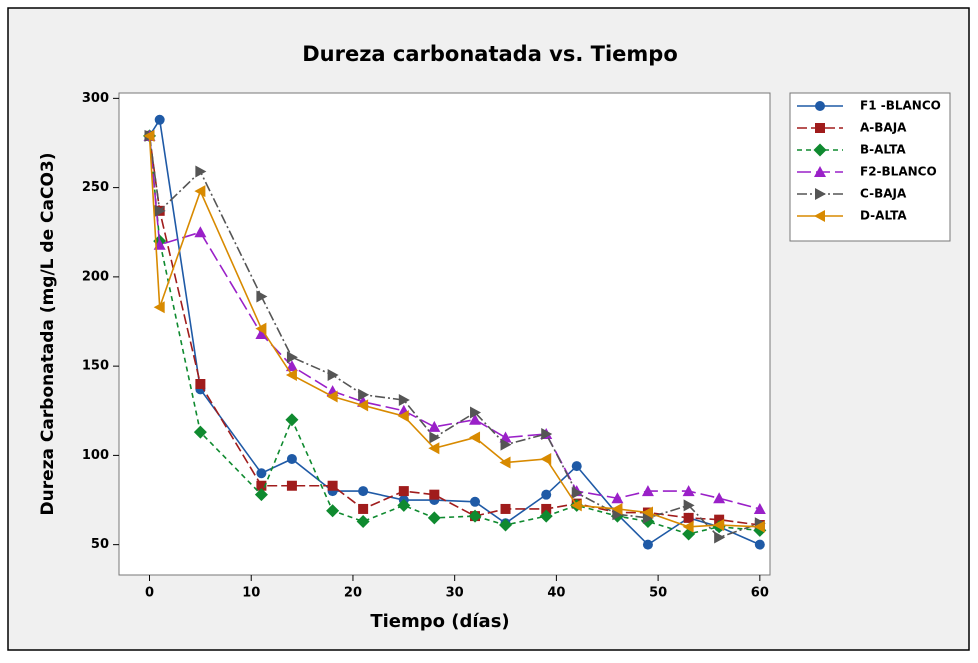 This screenshot has height=663, width=978. What do you see at coordinates (95, 187) in the screenshot?
I see `y-tick-label: 250` at bounding box center [95, 187].